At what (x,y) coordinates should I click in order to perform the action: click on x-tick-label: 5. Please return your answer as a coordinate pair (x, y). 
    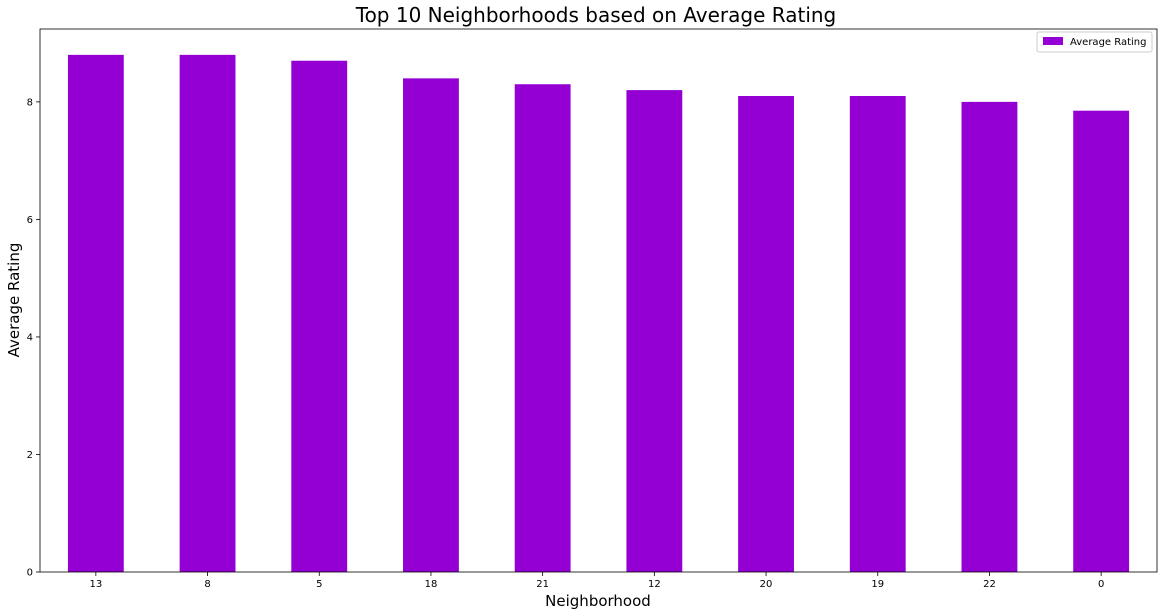
    Looking at the image, I should click on (319, 584).